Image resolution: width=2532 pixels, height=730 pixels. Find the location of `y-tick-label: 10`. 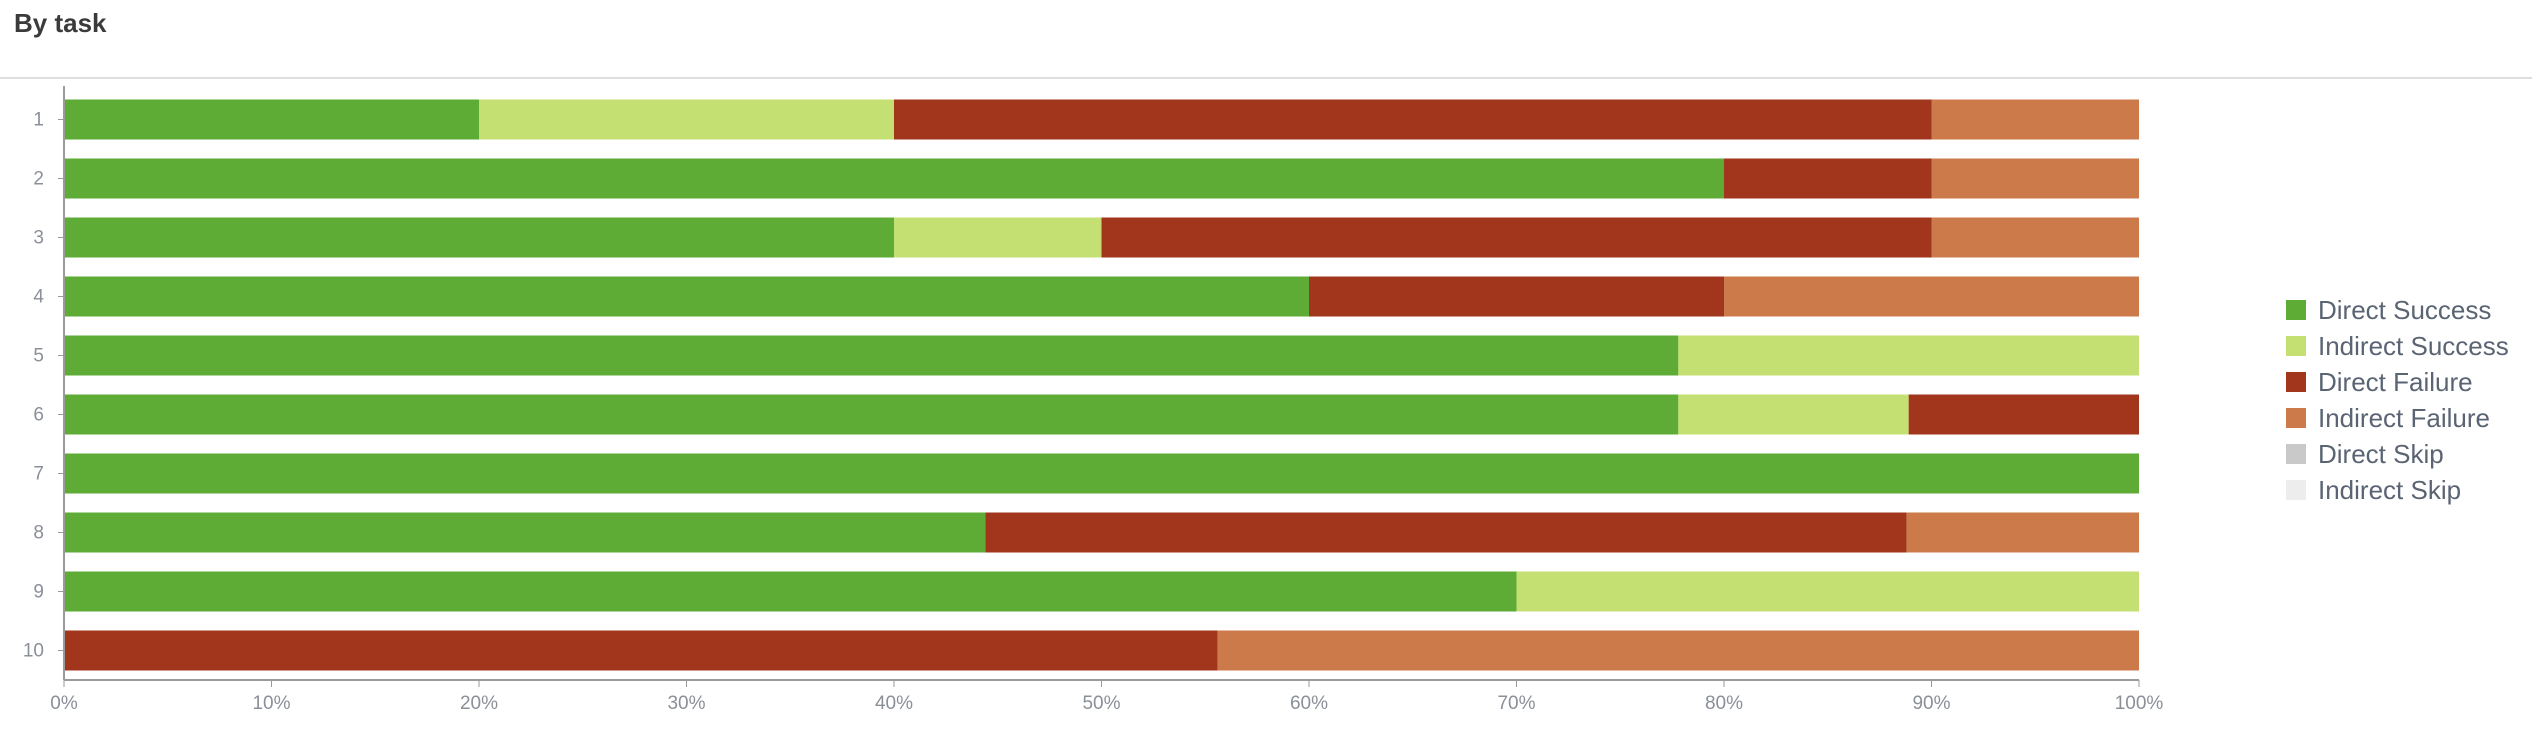

y-tick-label: 10 is located at coordinates (33, 651).